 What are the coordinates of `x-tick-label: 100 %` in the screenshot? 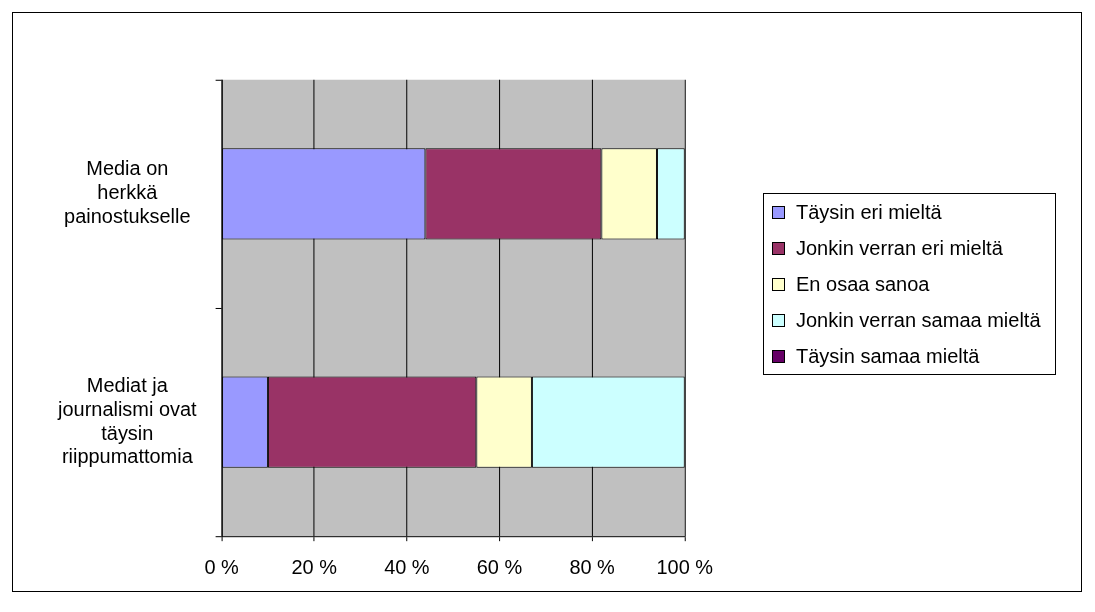 It's located at (685, 566).